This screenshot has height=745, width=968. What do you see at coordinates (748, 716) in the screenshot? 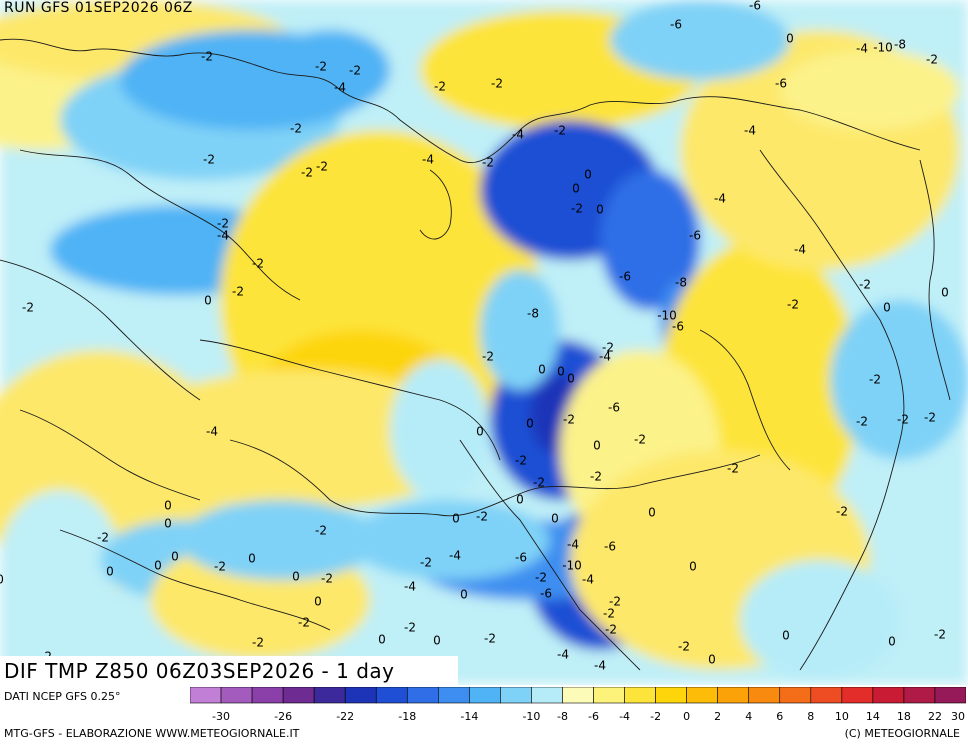
I see `legend-tick-label: 4` at bounding box center [748, 716].